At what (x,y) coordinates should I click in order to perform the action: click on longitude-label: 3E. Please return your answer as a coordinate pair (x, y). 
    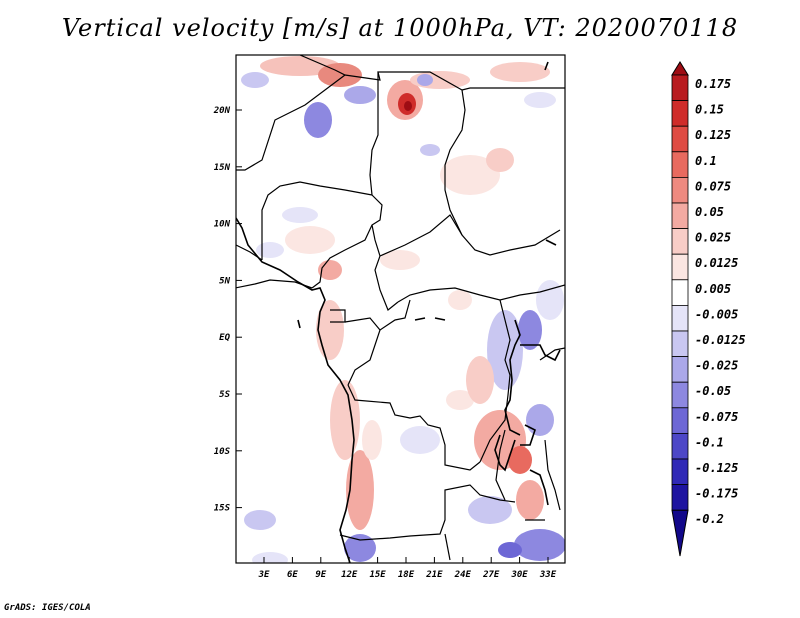
    Looking at the image, I should click on (264, 575).